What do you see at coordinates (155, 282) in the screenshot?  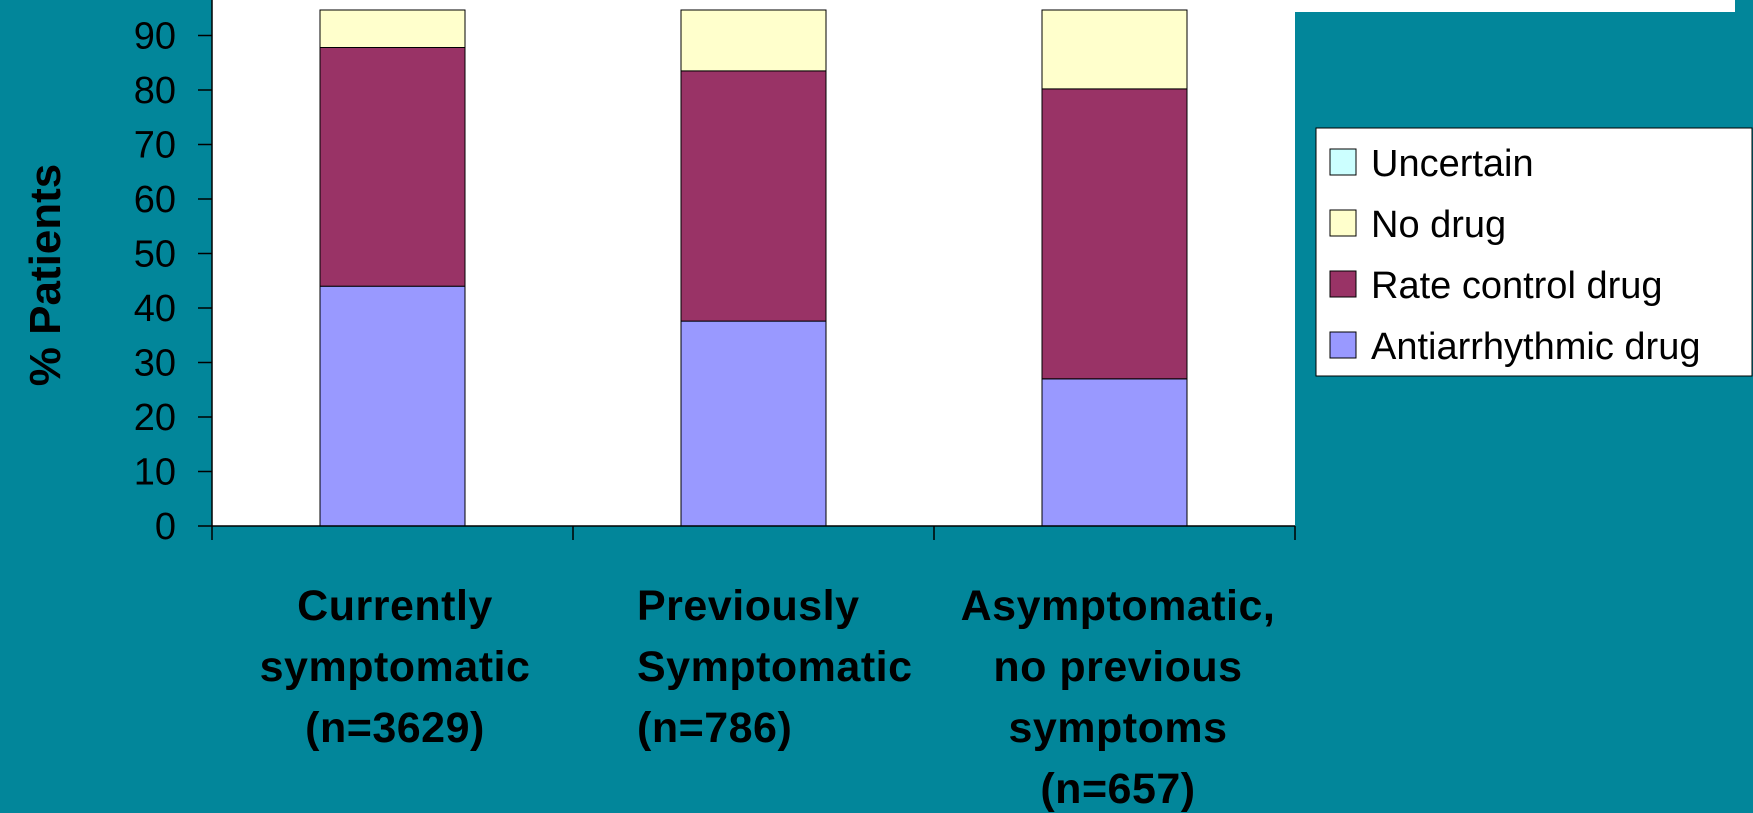 I see `y-tick-labels: 0 10 20 30 40 50 60 70 80 90` at bounding box center [155, 282].